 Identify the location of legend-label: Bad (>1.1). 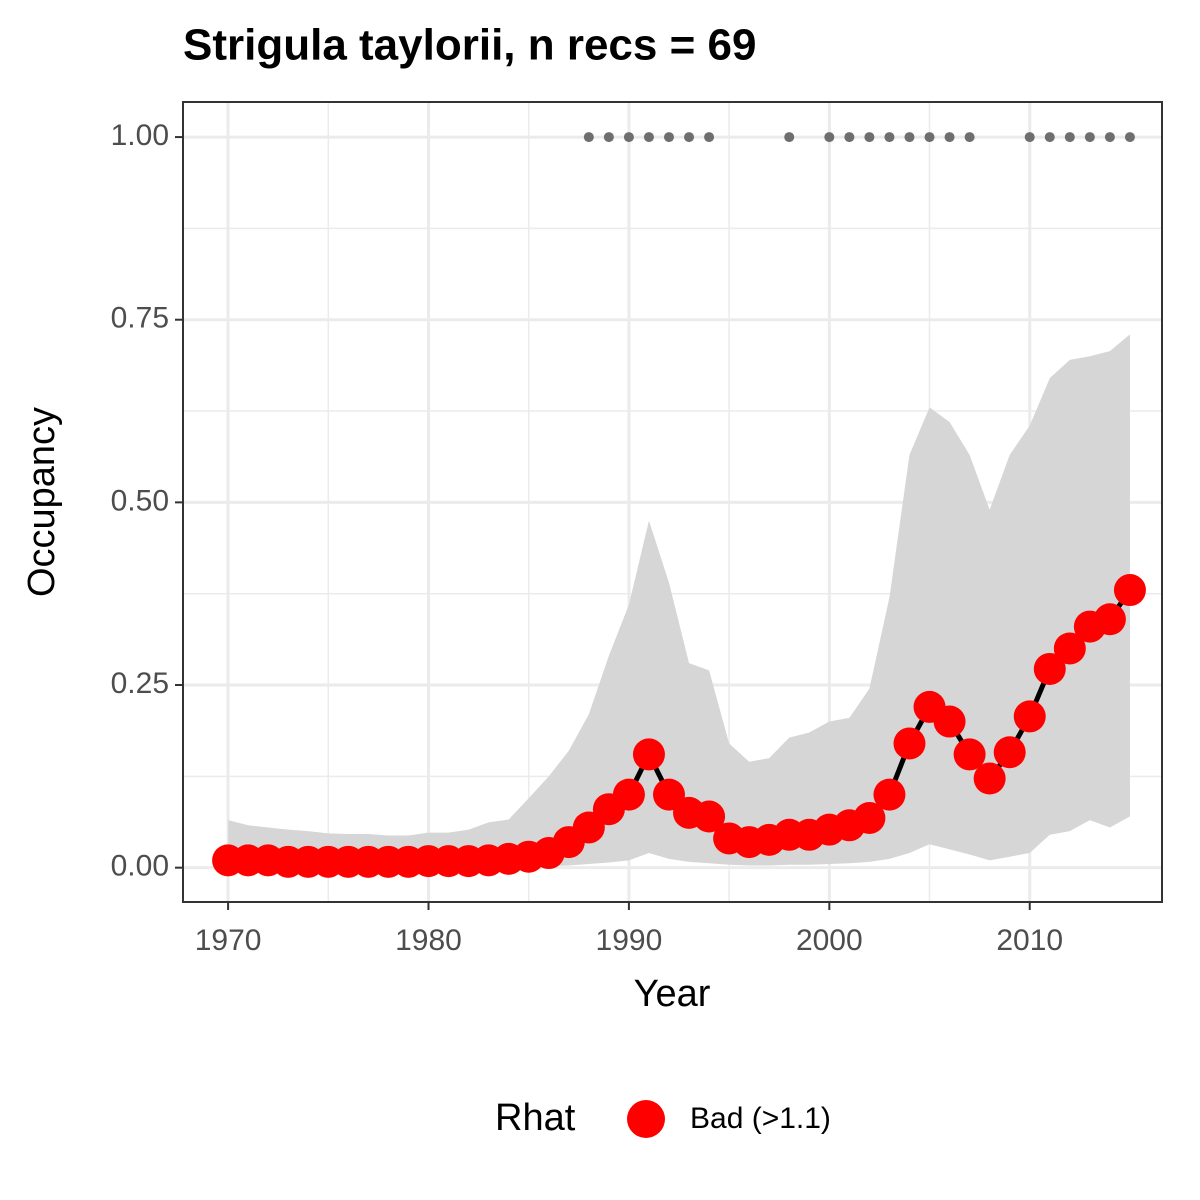
(760, 1118).